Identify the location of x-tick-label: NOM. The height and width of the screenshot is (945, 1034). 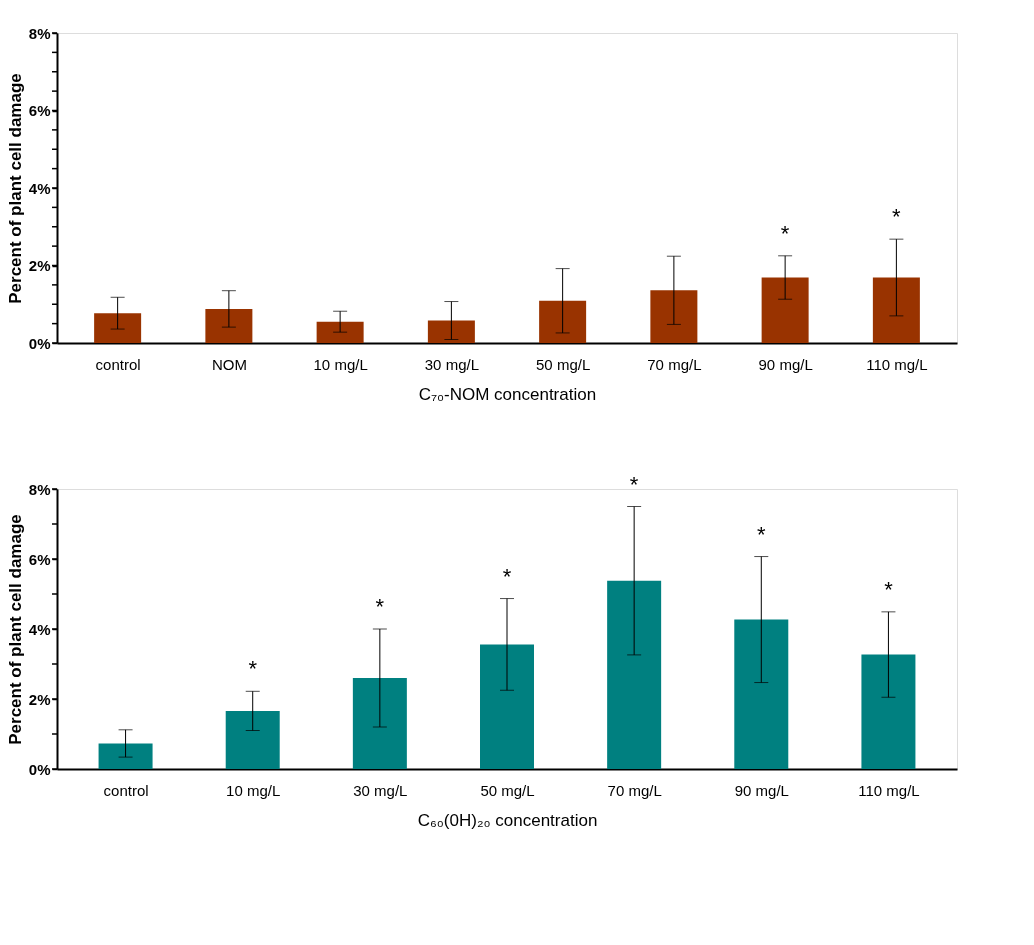
(229, 364).